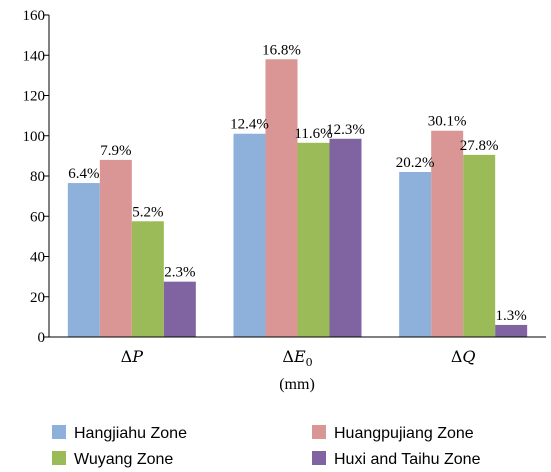  I want to click on y-tick-label: 140, so click(34, 56).